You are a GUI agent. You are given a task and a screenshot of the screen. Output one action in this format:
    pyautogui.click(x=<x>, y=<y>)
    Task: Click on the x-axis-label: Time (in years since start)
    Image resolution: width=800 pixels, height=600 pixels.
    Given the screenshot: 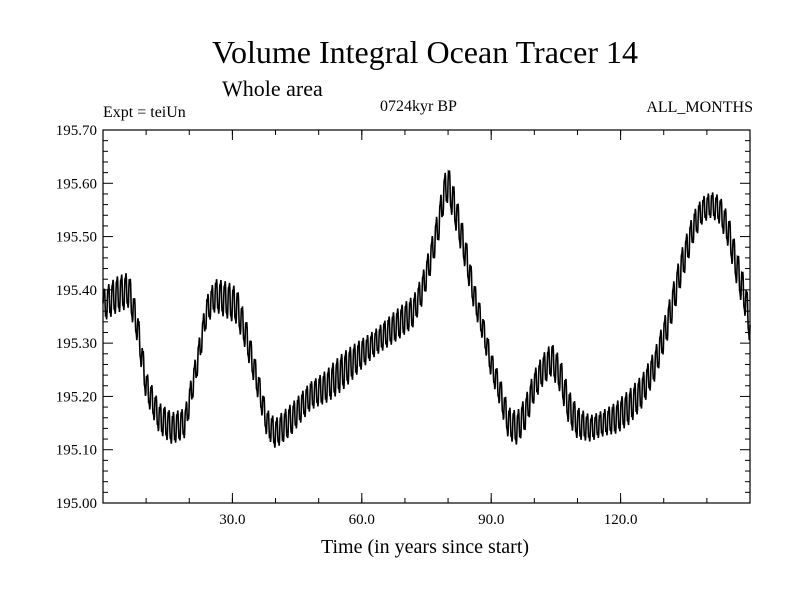 What is the action you would take?
    pyautogui.click(x=425, y=547)
    